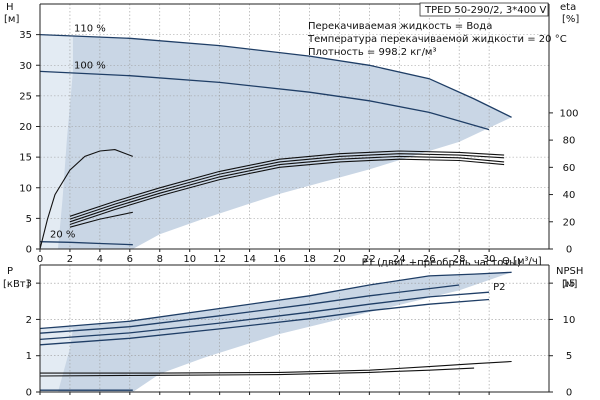  Describe the element at coordinates (569, 250) in the screenshot. I see `head-right-tick-label: 0` at that location.